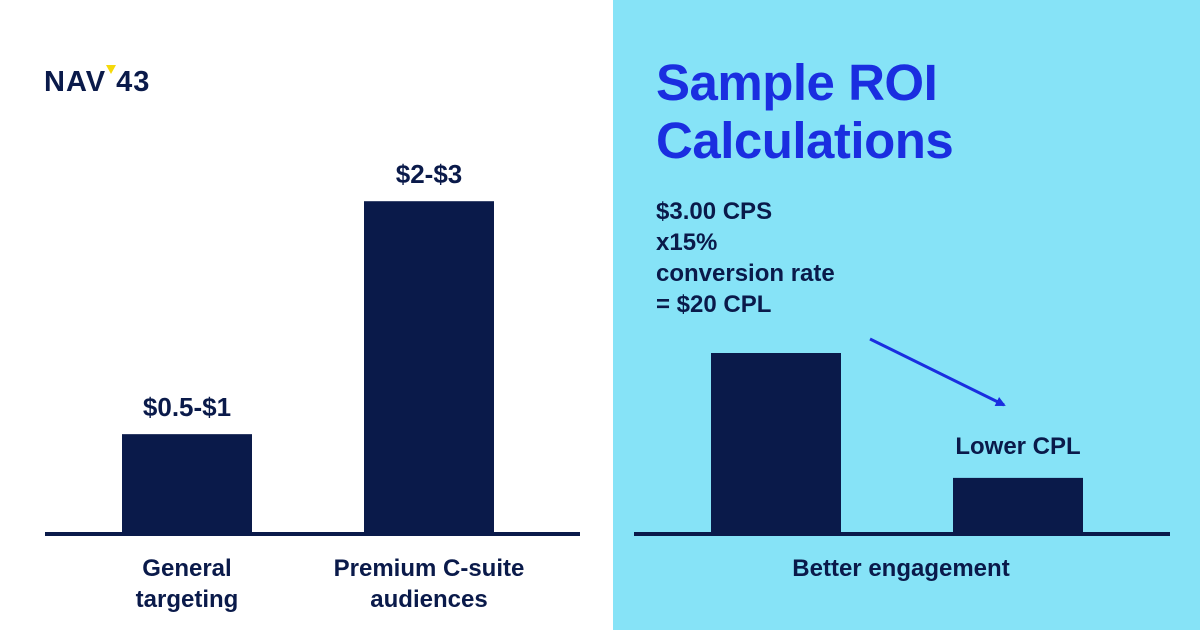  What do you see at coordinates (900, 568) in the screenshot?
I see `right-chart-xlabel: Better engagement` at bounding box center [900, 568].